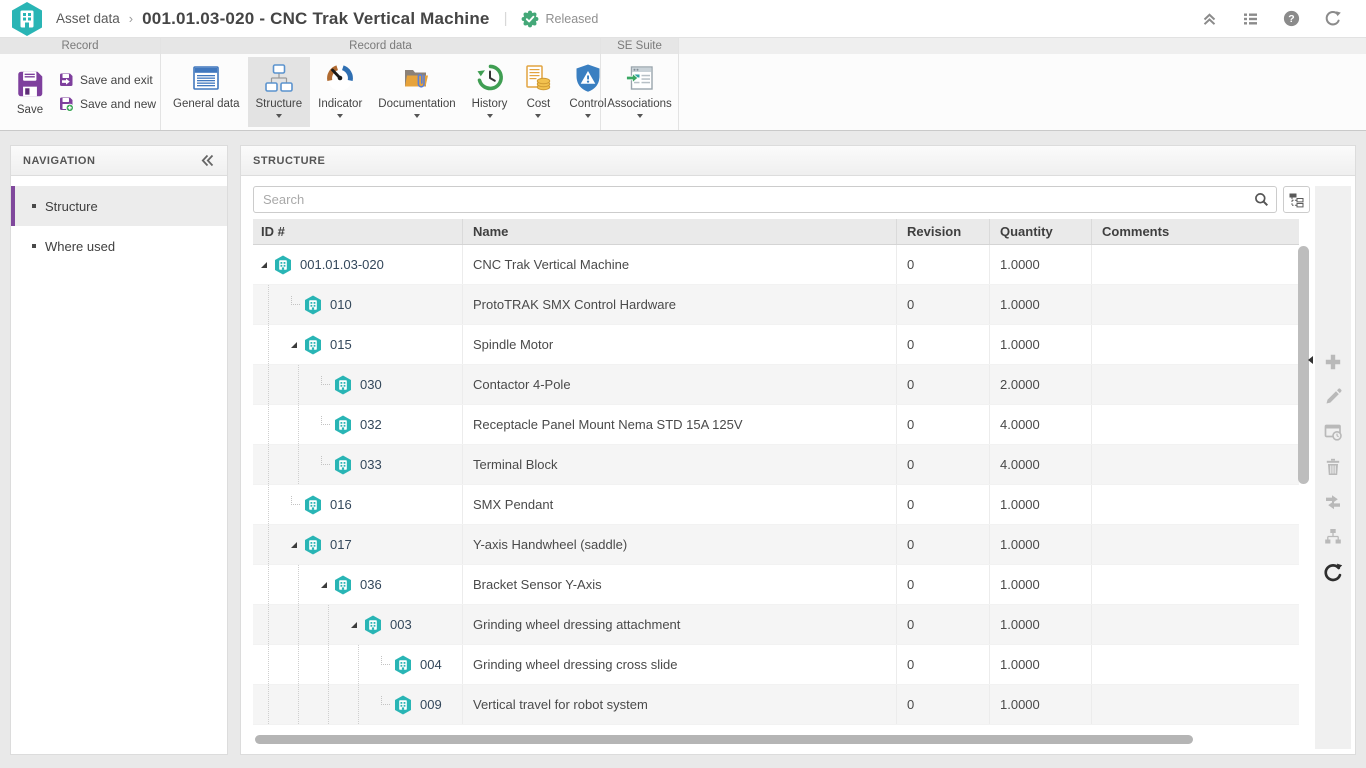 The height and width of the screenshot is (768, 1366). What do you see at coordinates (88, 18) in the screenshot?
I see `breadcrumb: Asset data` at bounding box center [88, 18].